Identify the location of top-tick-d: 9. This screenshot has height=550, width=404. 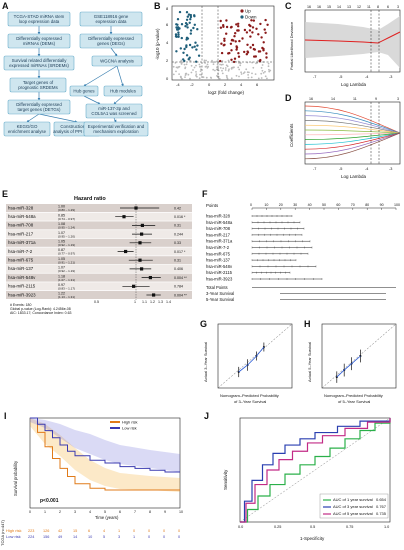
(376, 99).